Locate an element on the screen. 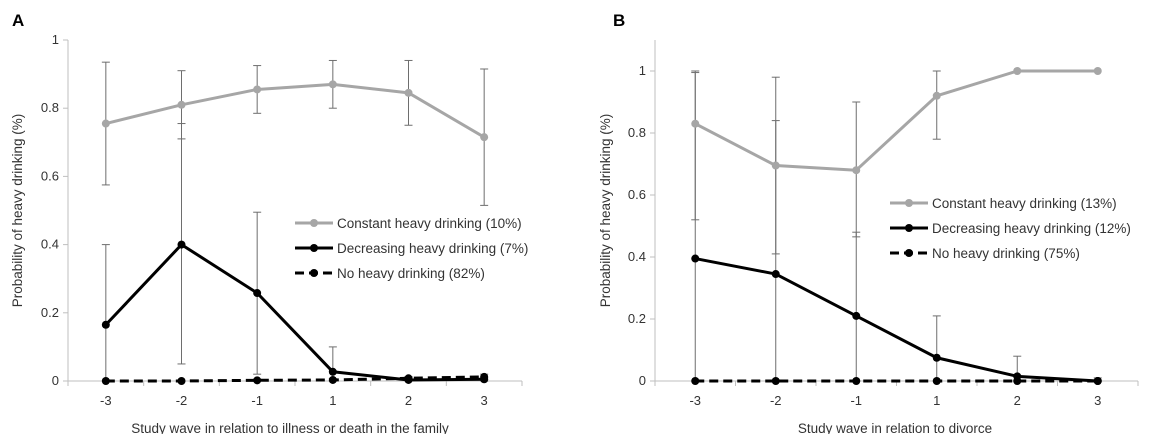  legend-label-2: Decreasing heavy drinking (7%) is located at coordinates (432, 248).